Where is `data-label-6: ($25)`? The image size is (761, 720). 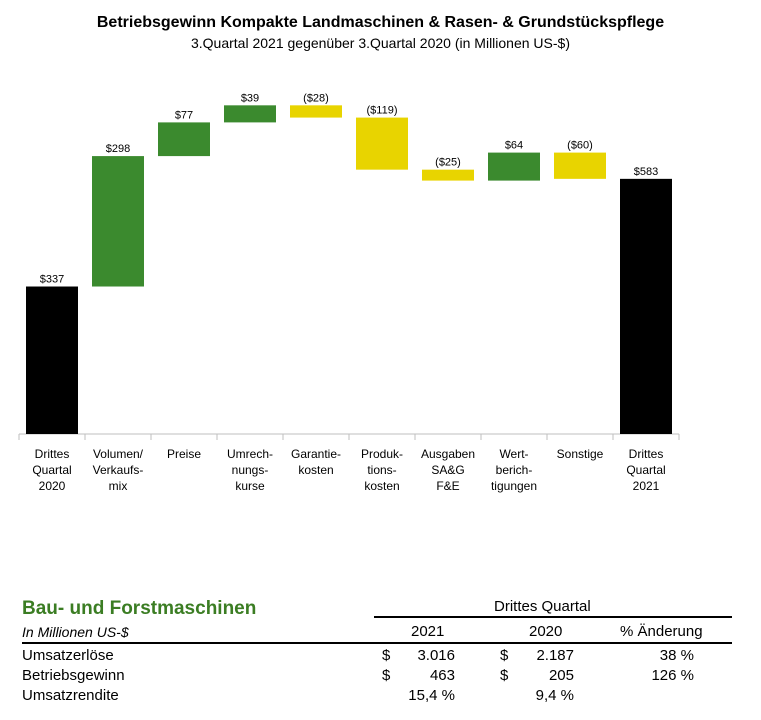
data-label-6: ($25) is located at coordinates (448, 163).